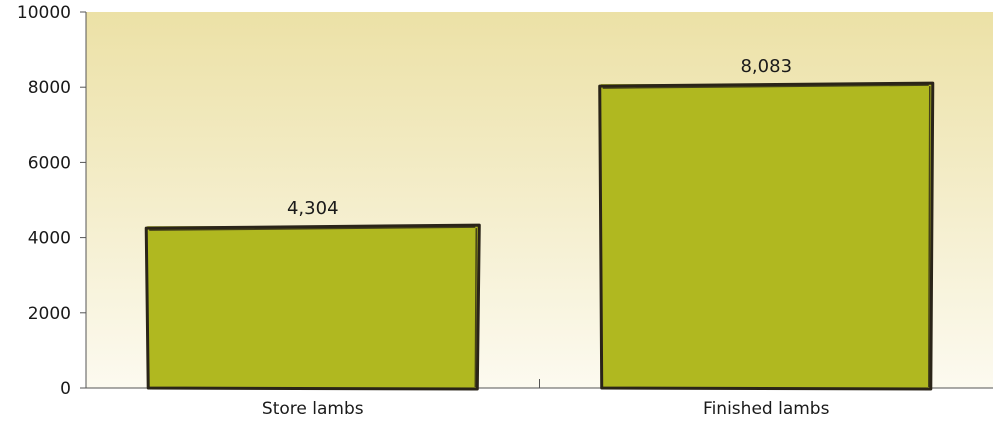 The height and width of the screenshot is (423, 993). I want to click on y-tick-label: 0, so click(65, 389).